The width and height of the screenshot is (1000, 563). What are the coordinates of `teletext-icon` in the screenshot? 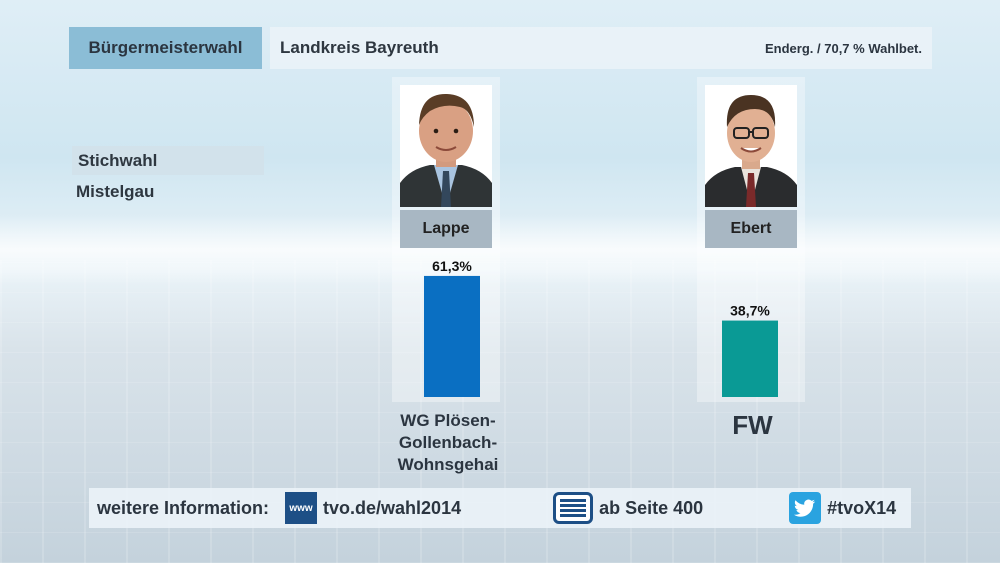 It's located at (573, 508).